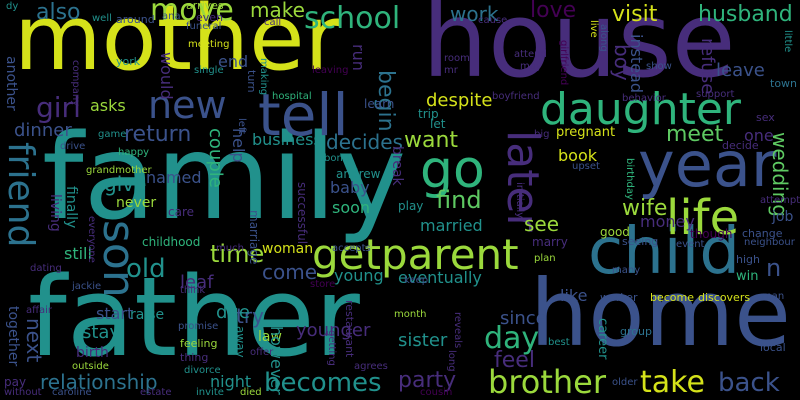  What do you see at coordinates (204, 26) in the screenshot?
I see `word-funeral: funeral` at bounding box center [204, 26].